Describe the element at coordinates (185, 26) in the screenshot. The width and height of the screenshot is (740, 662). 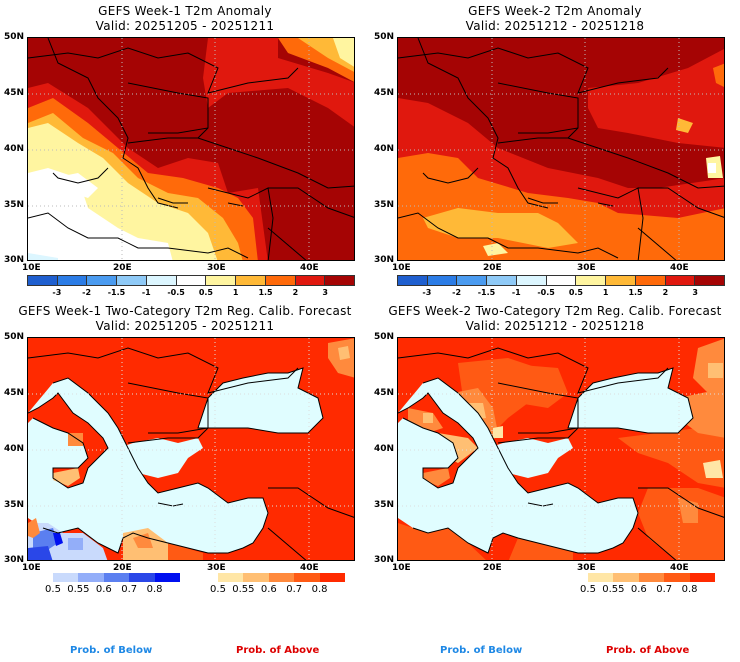
I see `panel-valid-dates: Valid: 20251205 - 20251211` at that location.